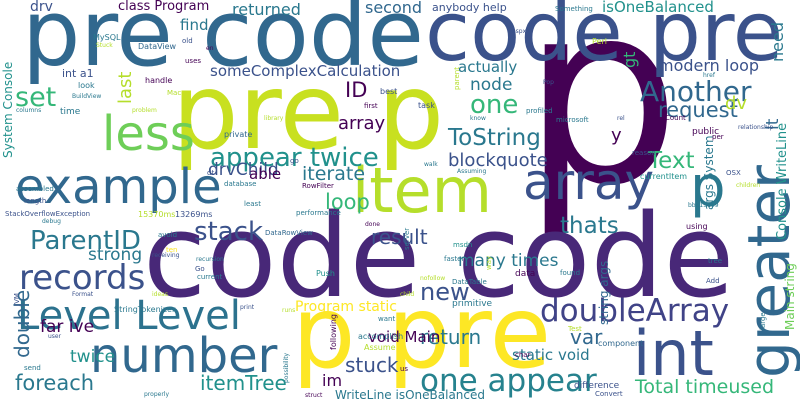  Describe the element at coordinates (451, 337) in the screenshot. I see `word-return: return` at that location.